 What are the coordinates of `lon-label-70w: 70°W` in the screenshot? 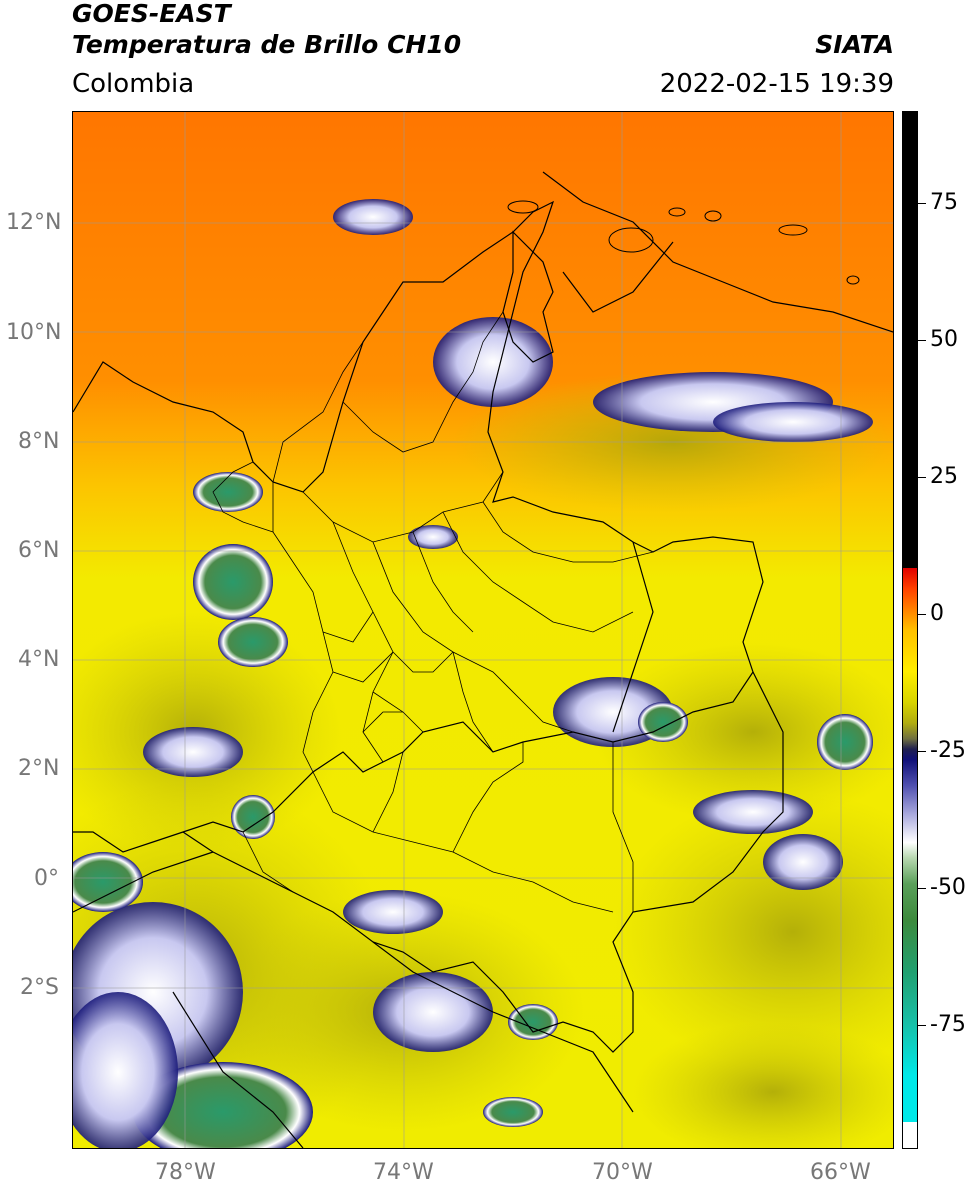 It's located at (622, 1172).